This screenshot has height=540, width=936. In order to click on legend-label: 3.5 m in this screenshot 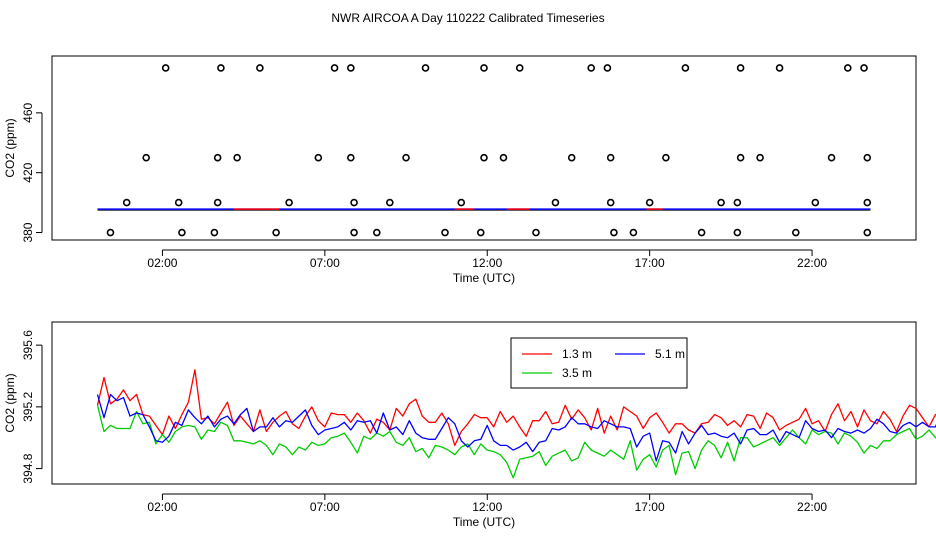, I will do `click(577, 373)`.